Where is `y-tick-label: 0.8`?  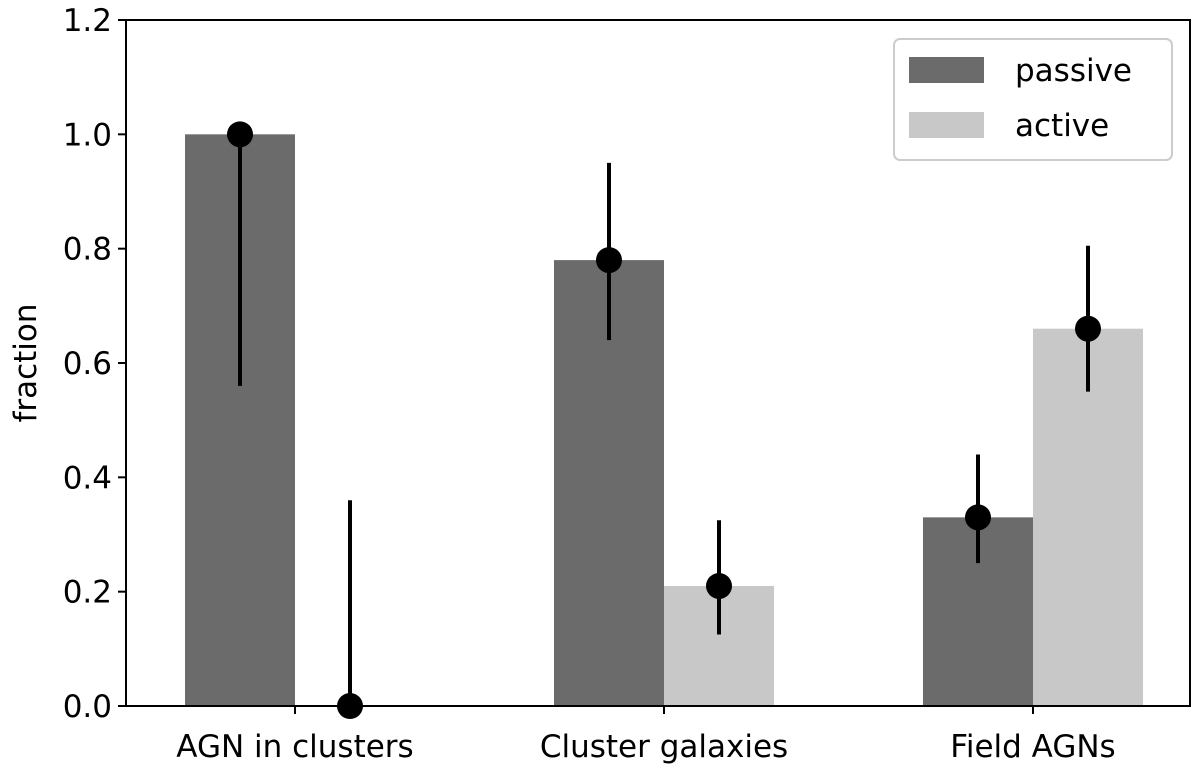
y-tick-label: 0.8 is located at coordinates (87, 250).